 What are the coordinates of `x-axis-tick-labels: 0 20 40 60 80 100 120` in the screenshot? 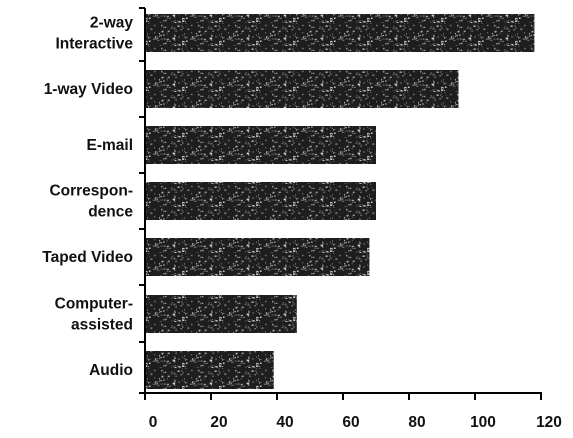 It's located at (355, 422).